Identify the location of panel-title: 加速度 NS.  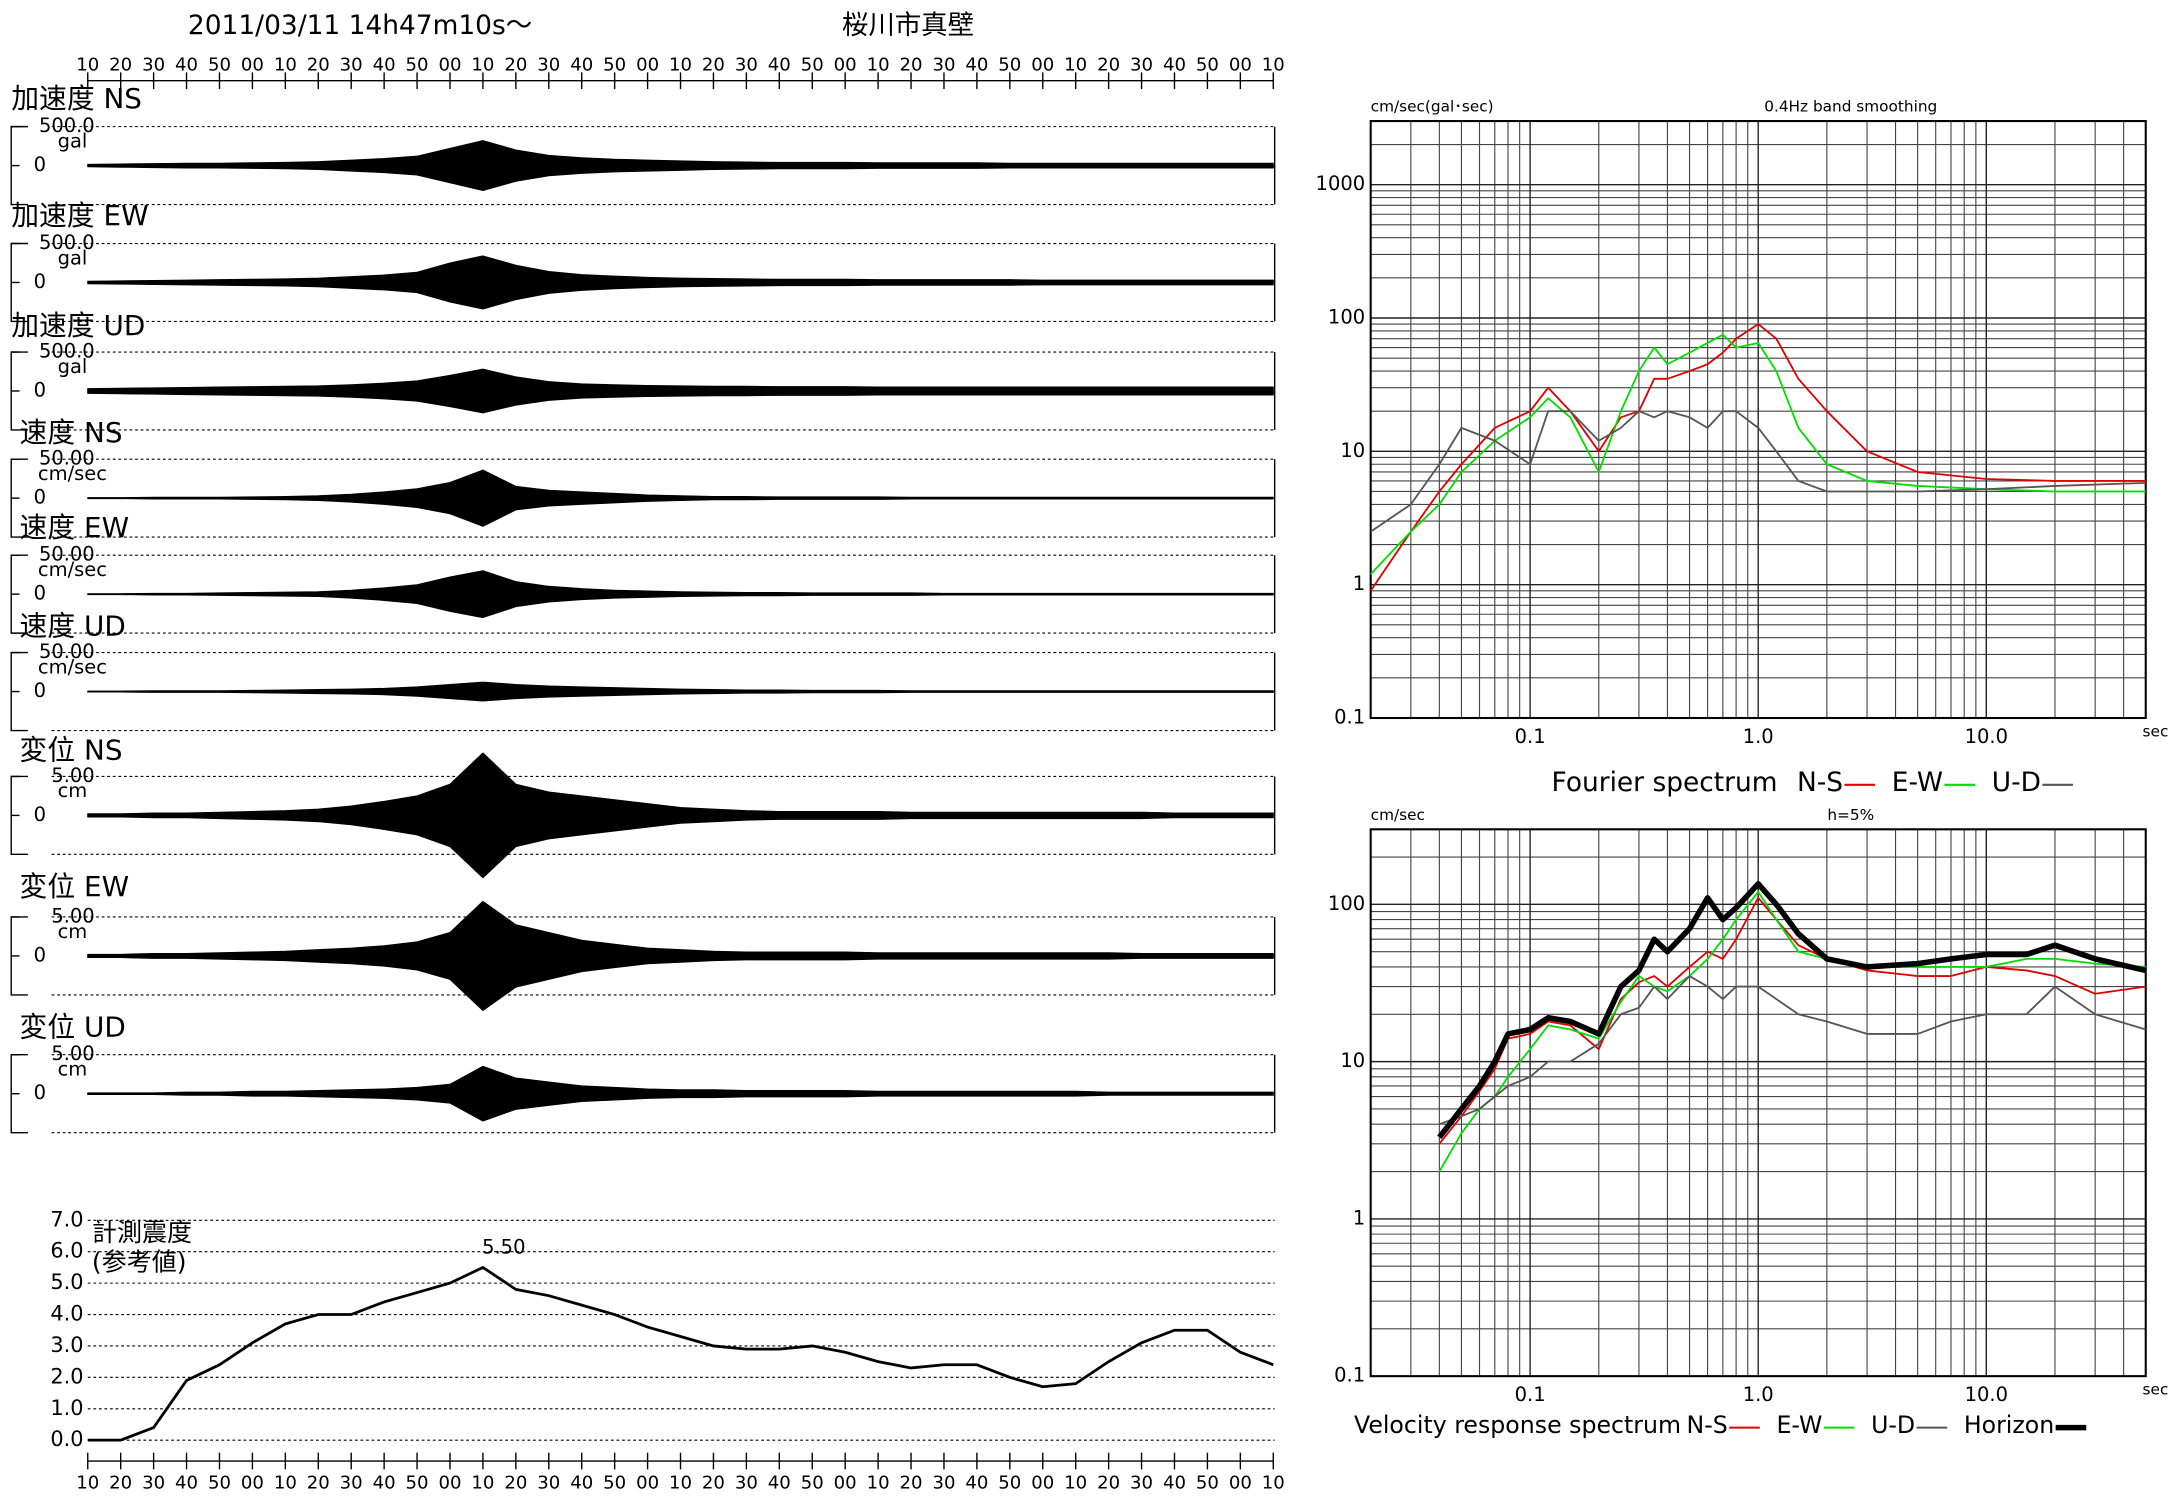
(76, 98).